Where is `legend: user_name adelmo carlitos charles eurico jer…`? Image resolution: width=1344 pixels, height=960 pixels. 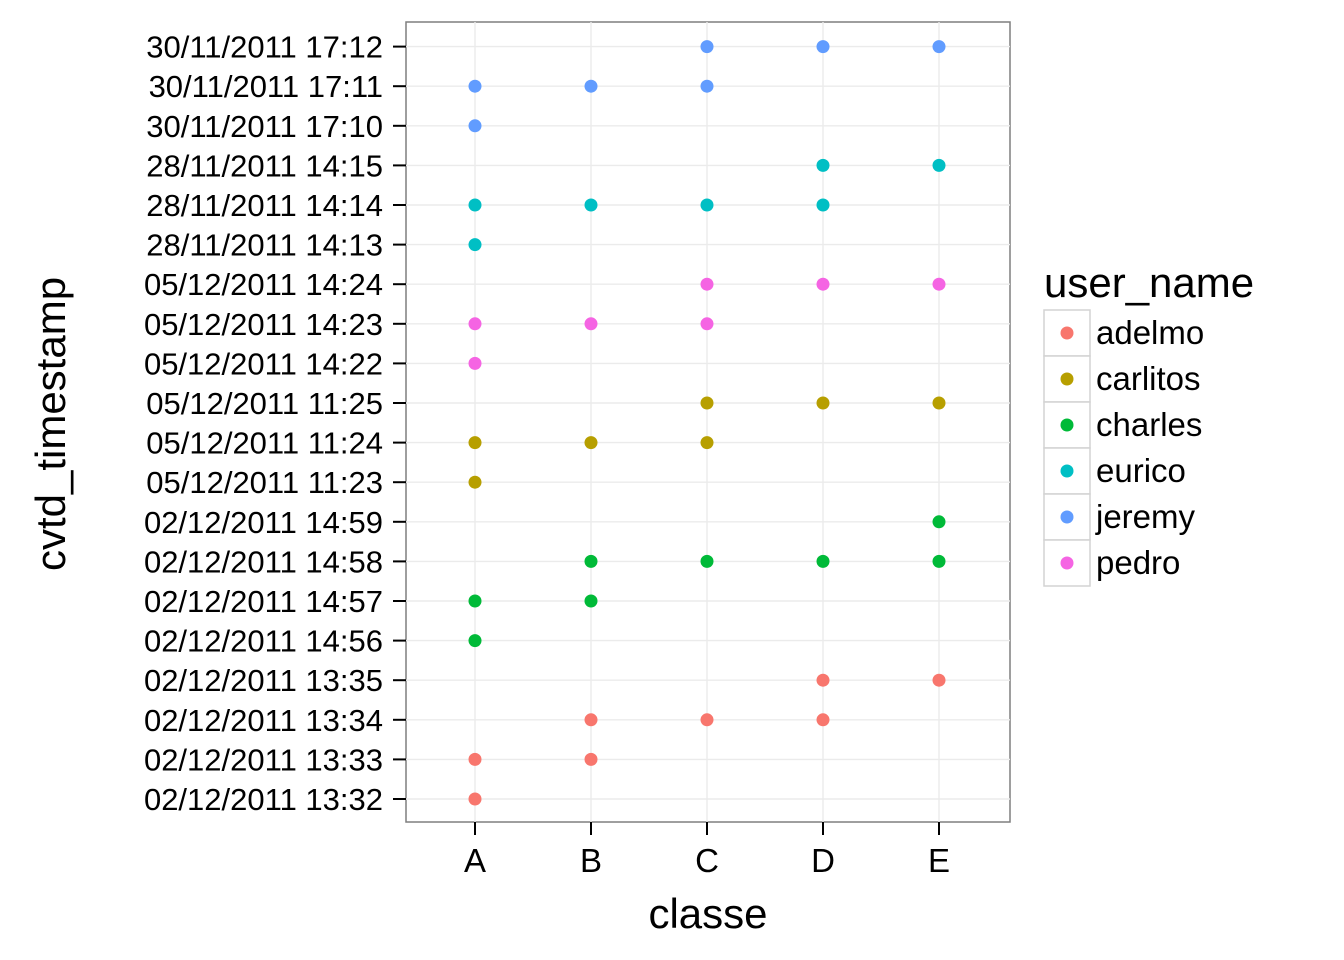 legend: user_name adelmo carlitos charles eurico jer… is located at coordinates (1148, 423).